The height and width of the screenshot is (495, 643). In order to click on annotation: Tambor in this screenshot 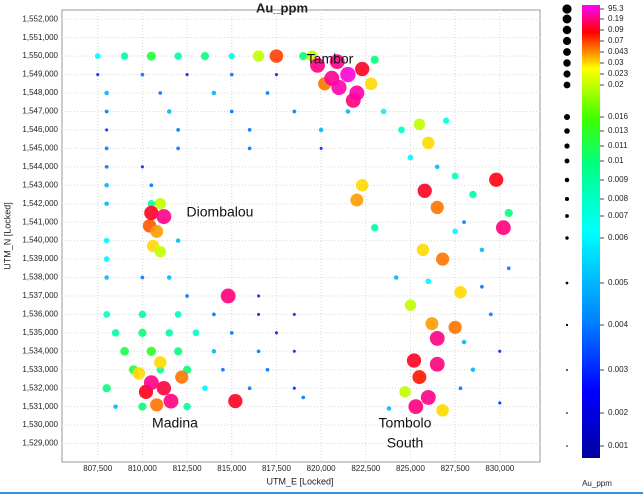, I will do `click(330, 59)`.